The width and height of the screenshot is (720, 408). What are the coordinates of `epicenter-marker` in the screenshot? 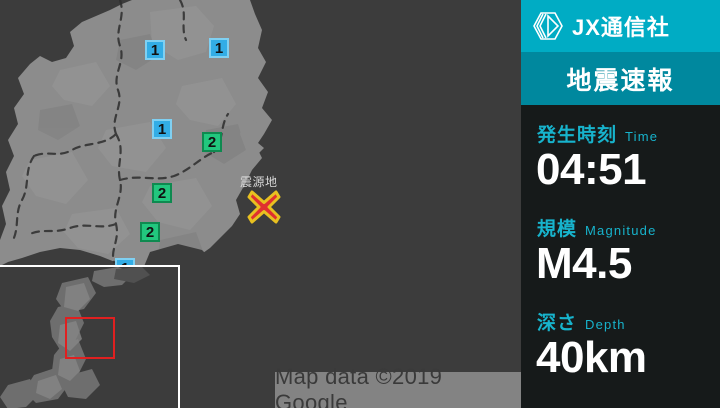 It's located at (264, 207).